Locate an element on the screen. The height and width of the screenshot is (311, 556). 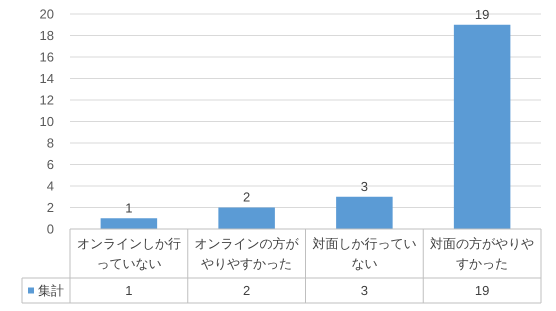
x-tick-label: オンラインの方がやりやすかった is located at coordinates (247, 253).